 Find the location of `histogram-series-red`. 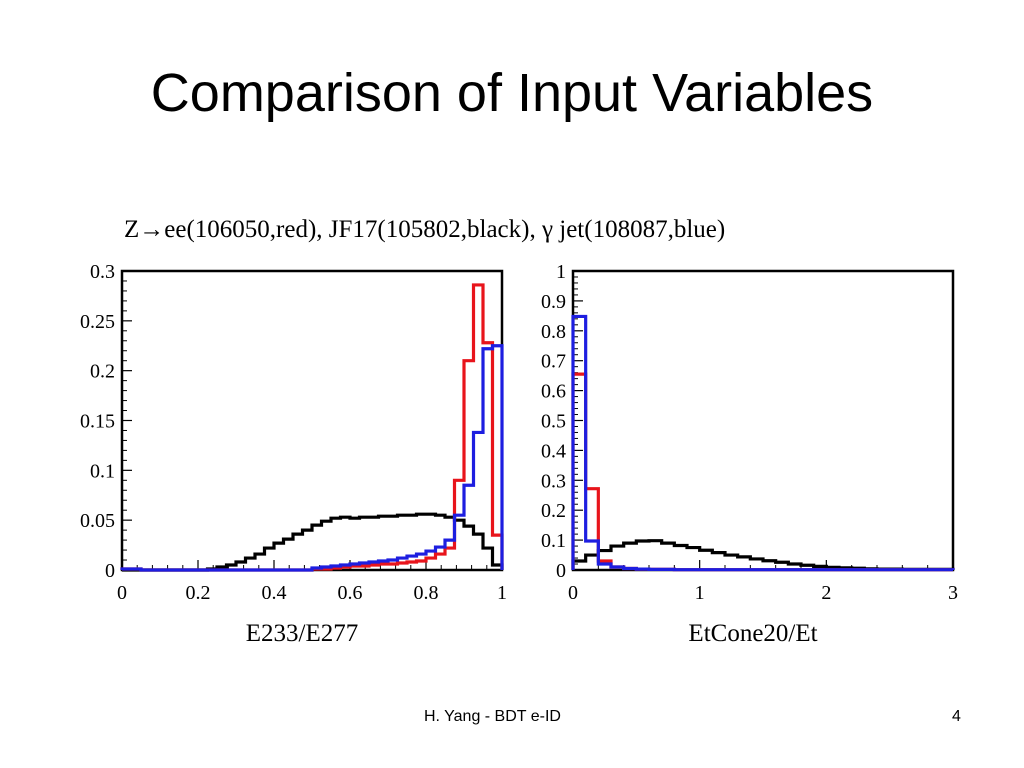

histogram-series-red is located at coordinates (763, 472).